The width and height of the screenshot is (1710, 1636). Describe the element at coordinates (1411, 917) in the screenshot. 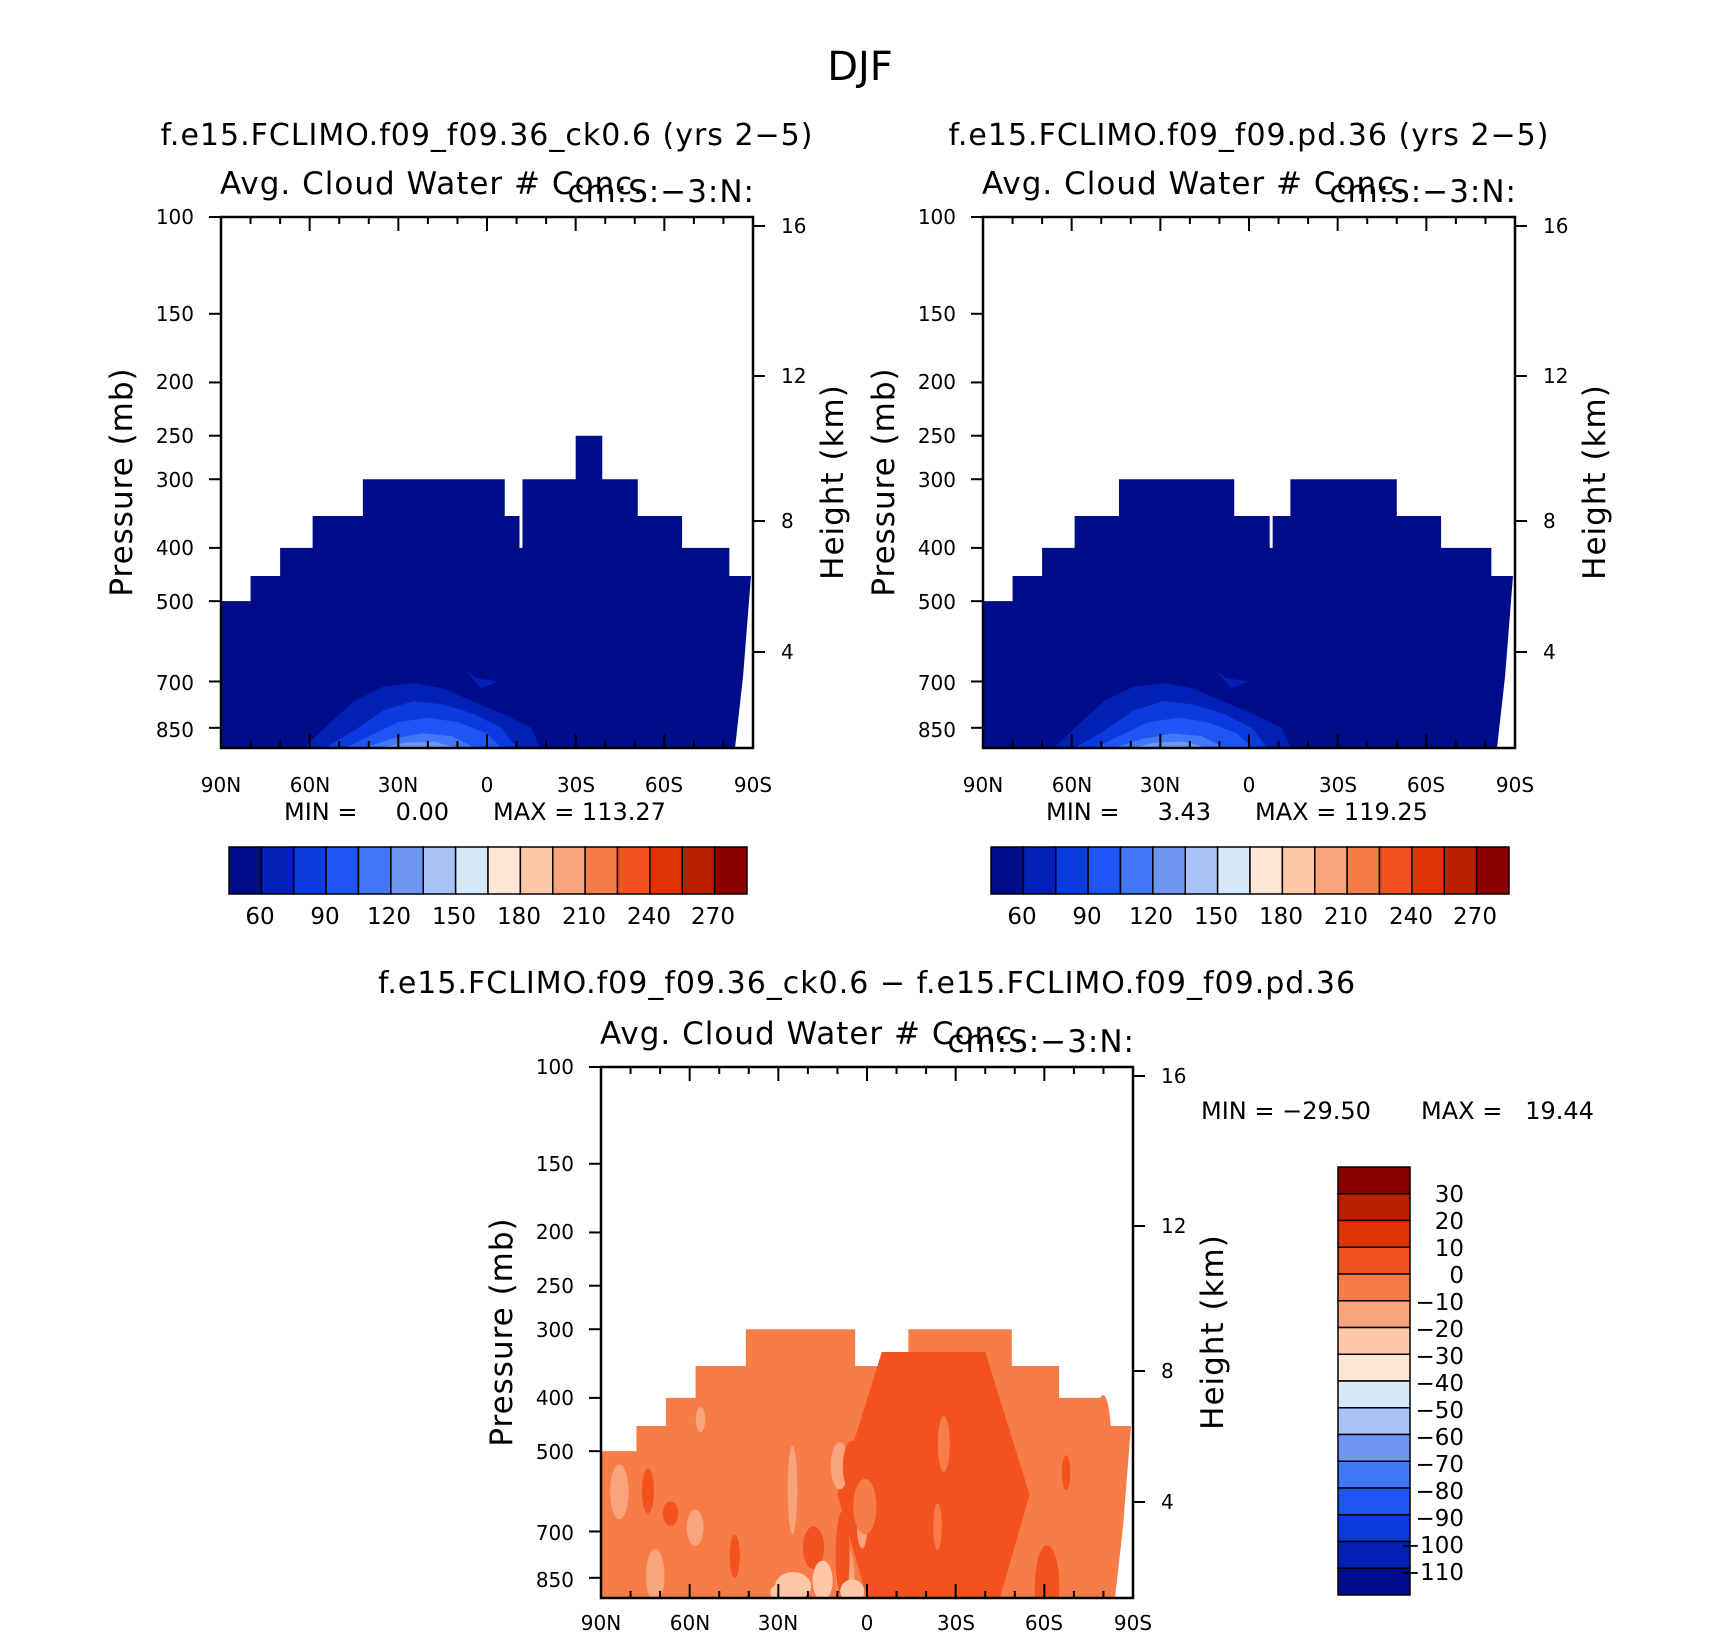

I see `colorbar-label: 240` at that location.